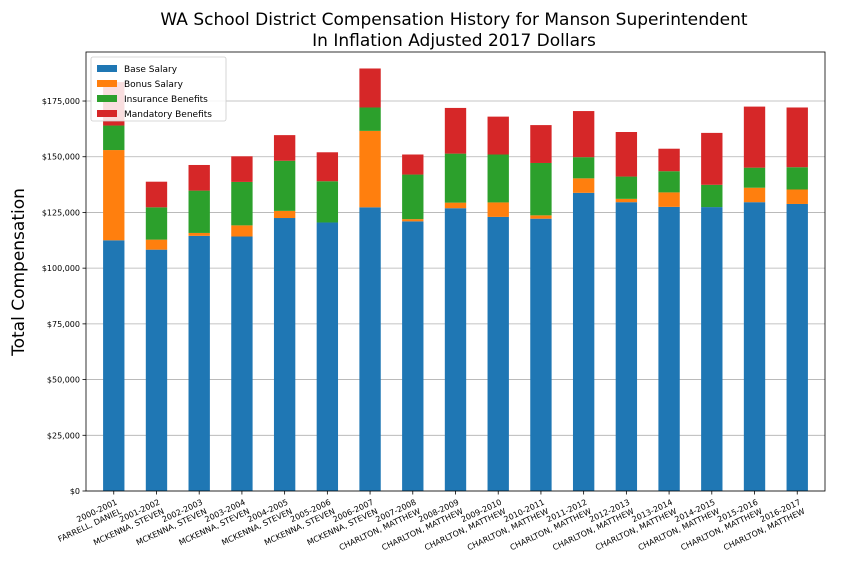  Describe the element at coordinates (154, 85) in the screenshot. I see `legend-label: Bonus Salary` at that location.